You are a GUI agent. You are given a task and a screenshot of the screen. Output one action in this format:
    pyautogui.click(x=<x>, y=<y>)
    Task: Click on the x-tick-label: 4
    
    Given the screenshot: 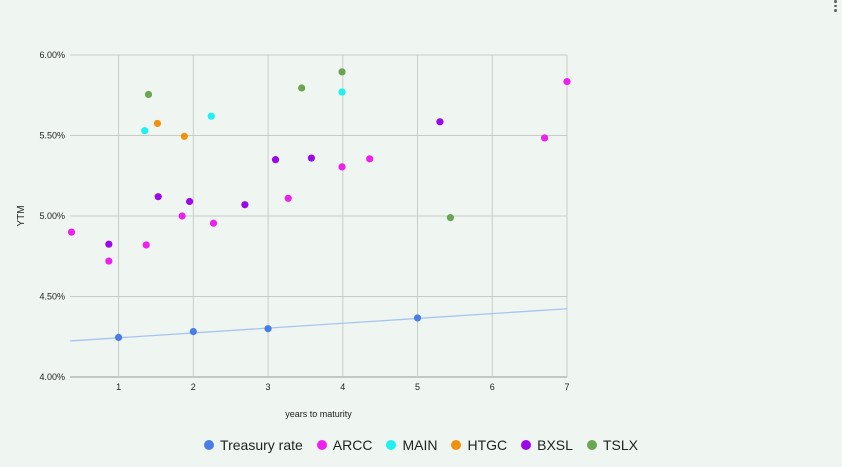 What is the action you would take?
    pyautogui.click(x=342, y=387)
    